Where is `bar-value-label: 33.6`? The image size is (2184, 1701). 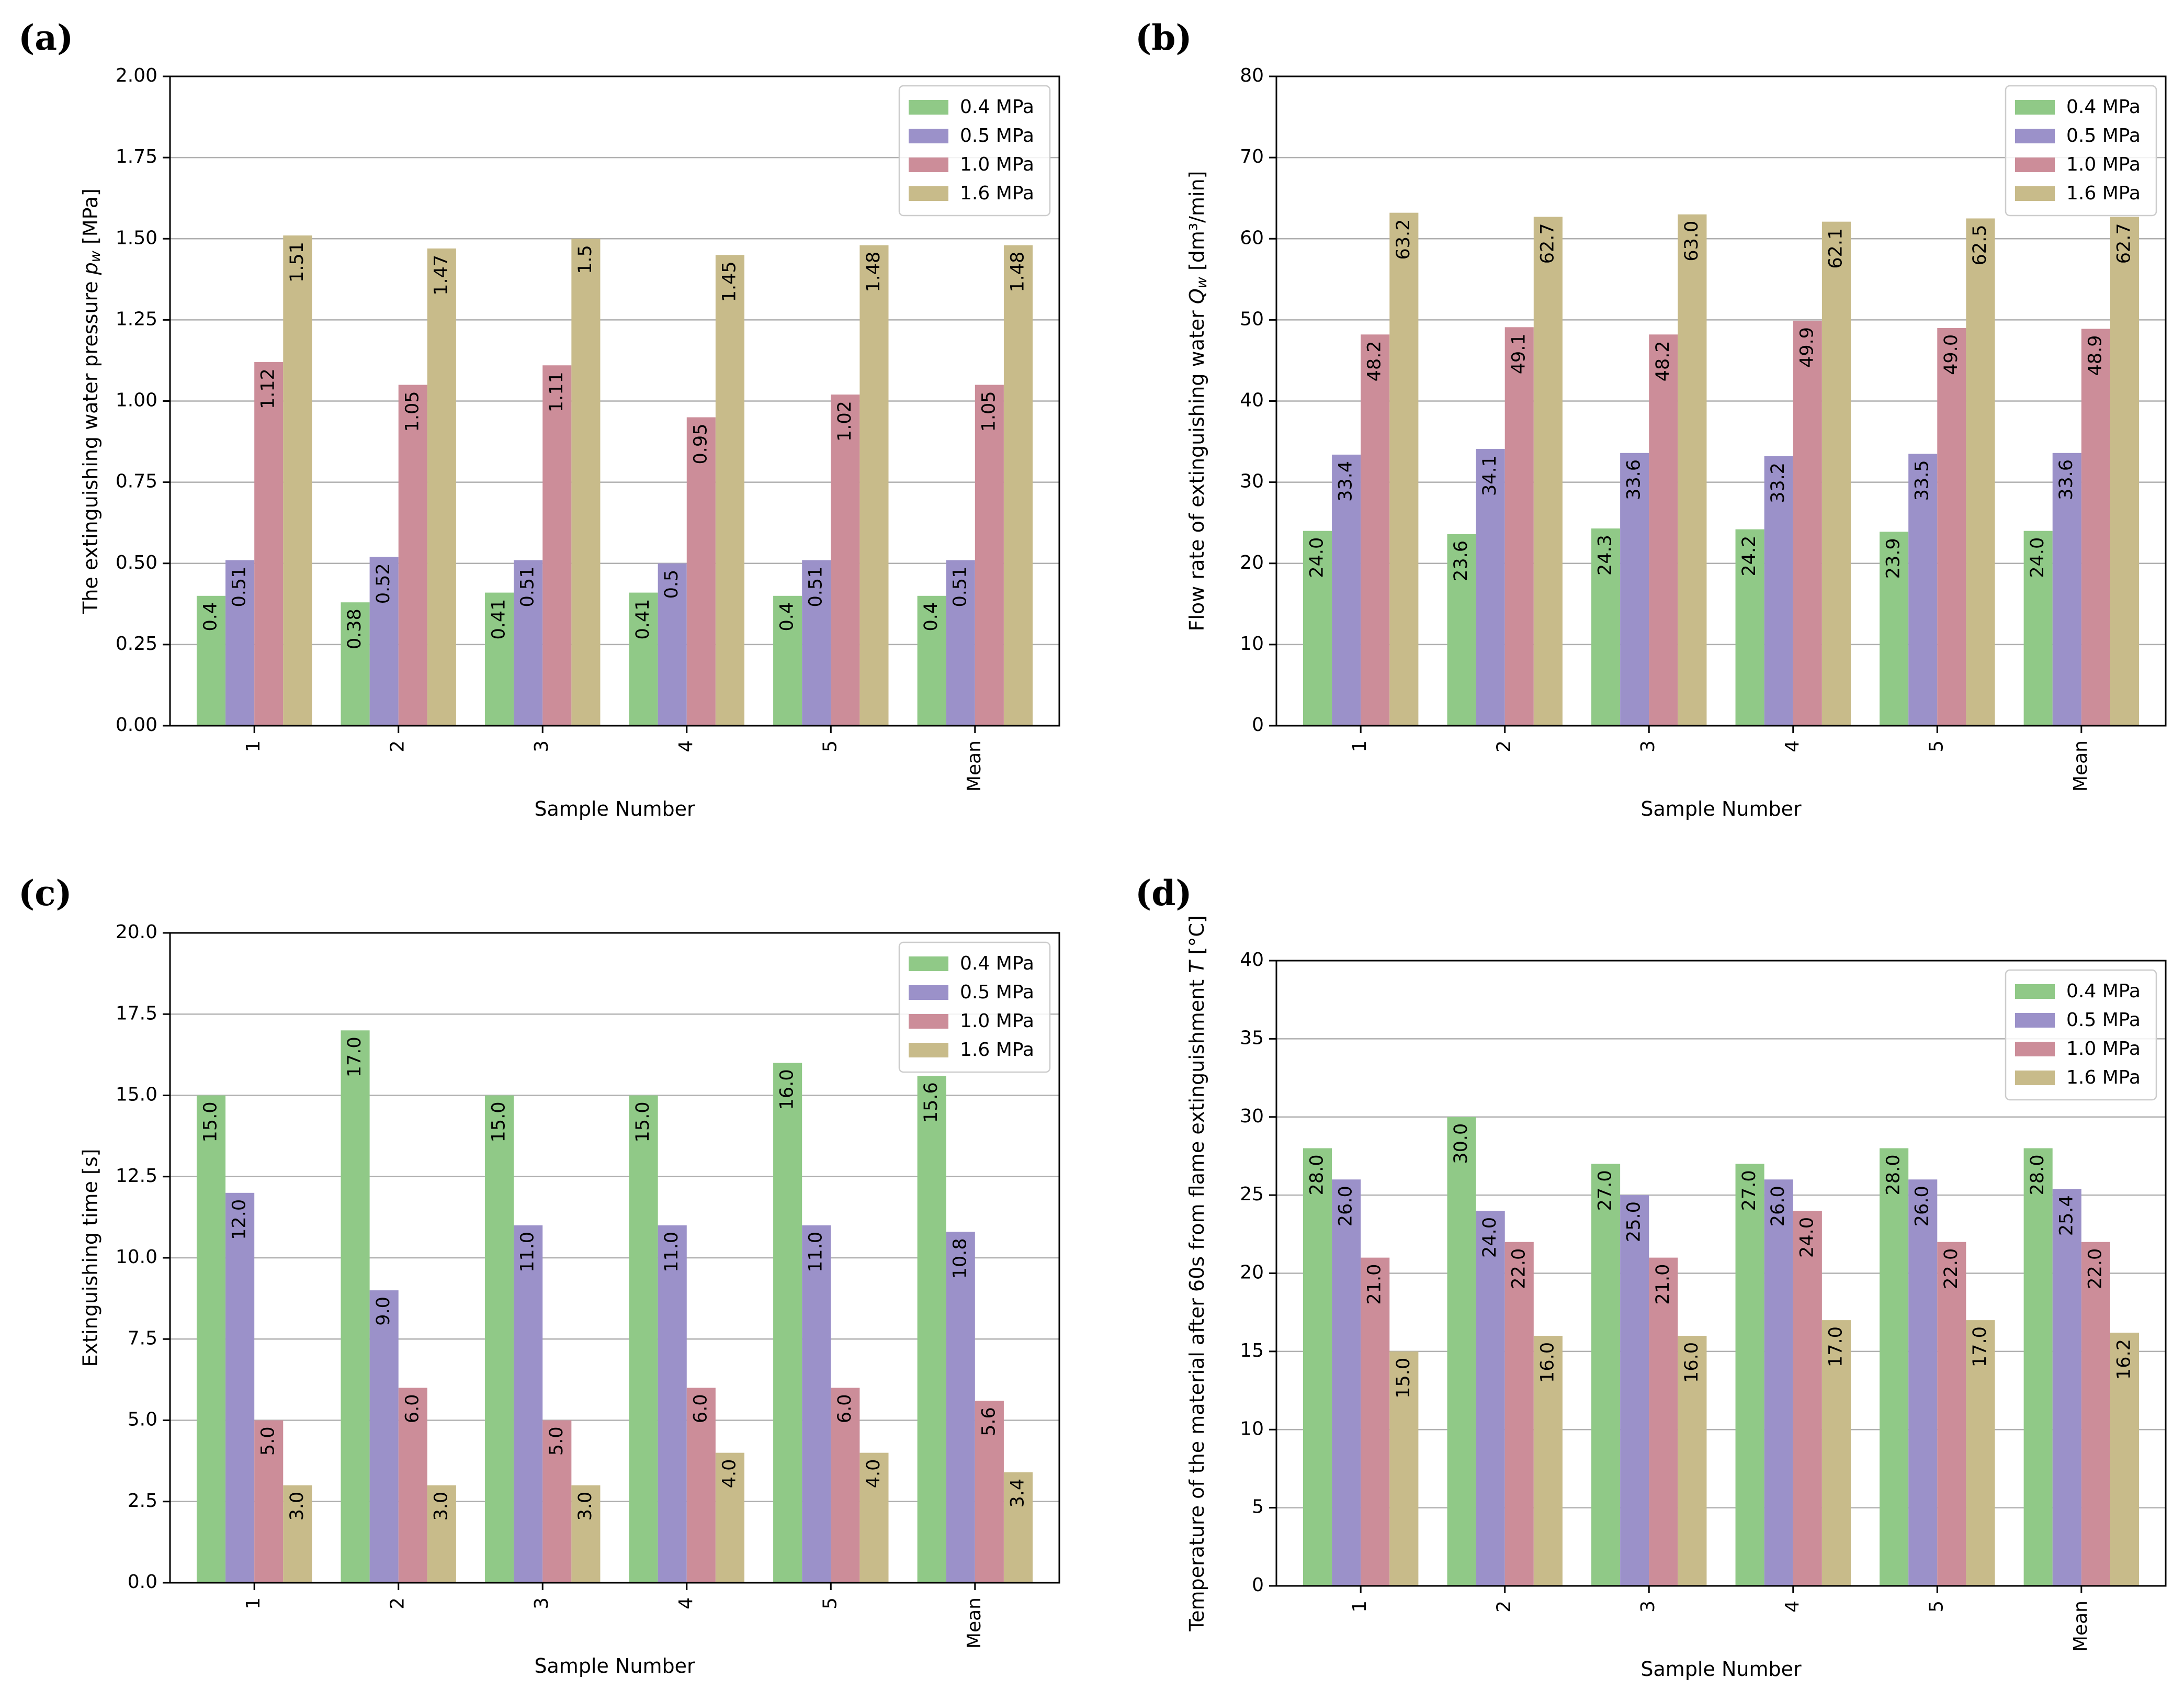
bar-value-label: 33.6 is located at coordinates (1634, 479).